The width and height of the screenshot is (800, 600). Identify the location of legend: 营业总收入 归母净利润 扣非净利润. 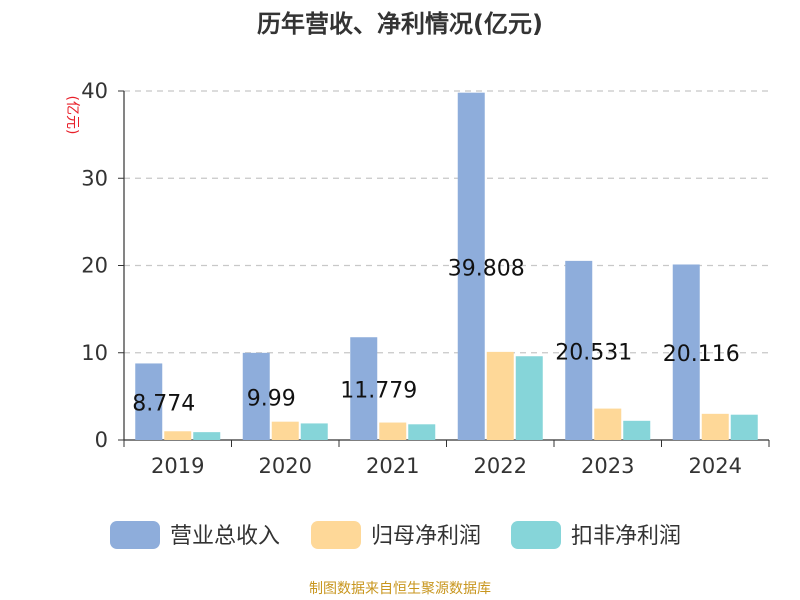
(395, 535).